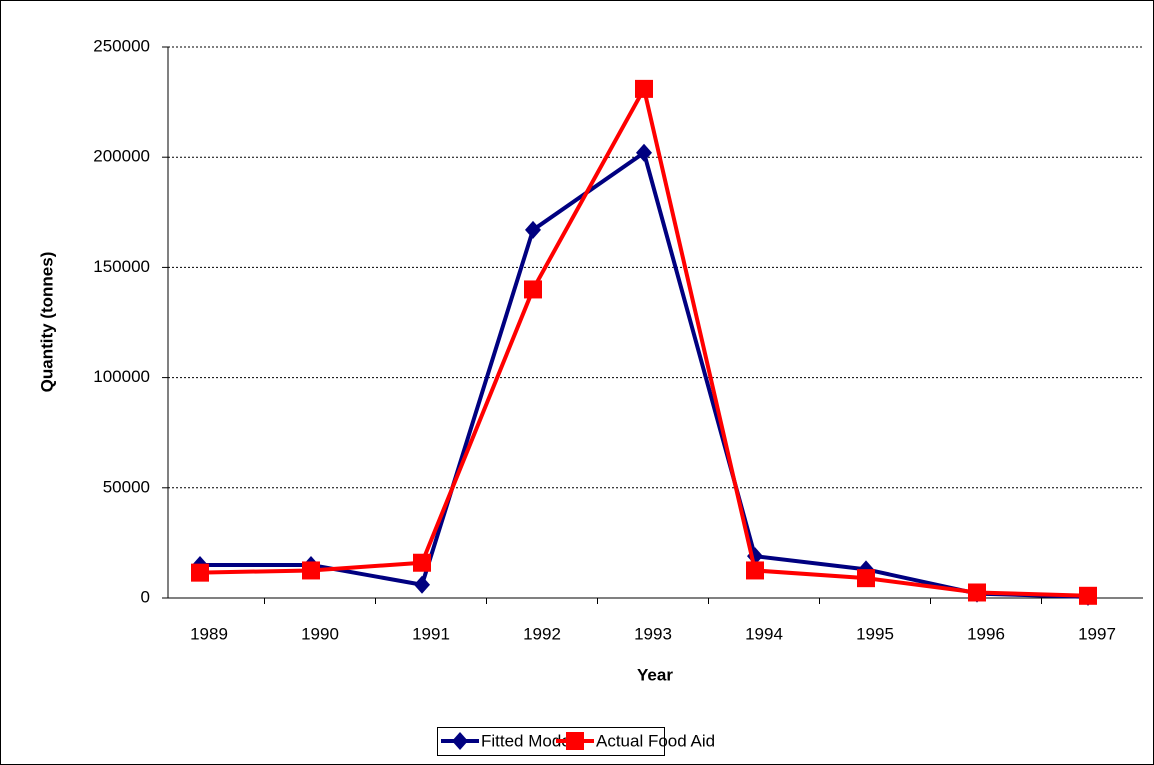 This screenshot has width=1154, height=765. Describe the element at coordinates (431, 633) in the screenshot. I see `x-tick-label: 1991` at that location.